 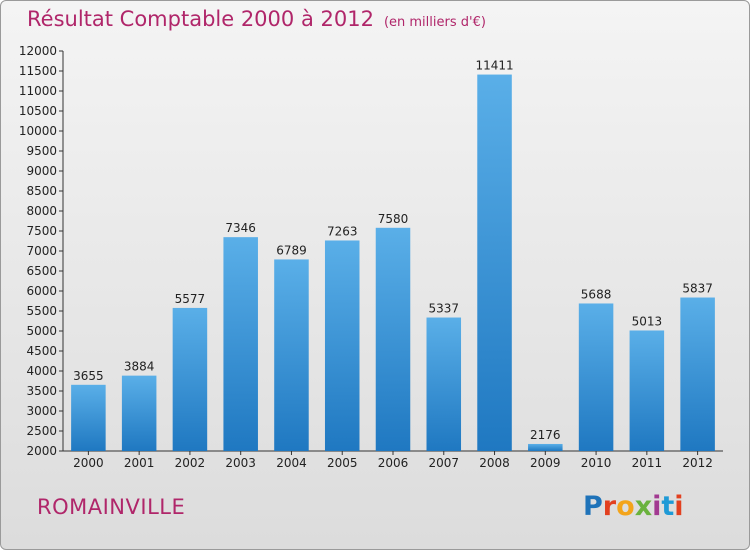 What do you see at coordinates (494, 66) in the screenshot?
I see `bar-value-label: 11411` at bounding box center [494, 66].